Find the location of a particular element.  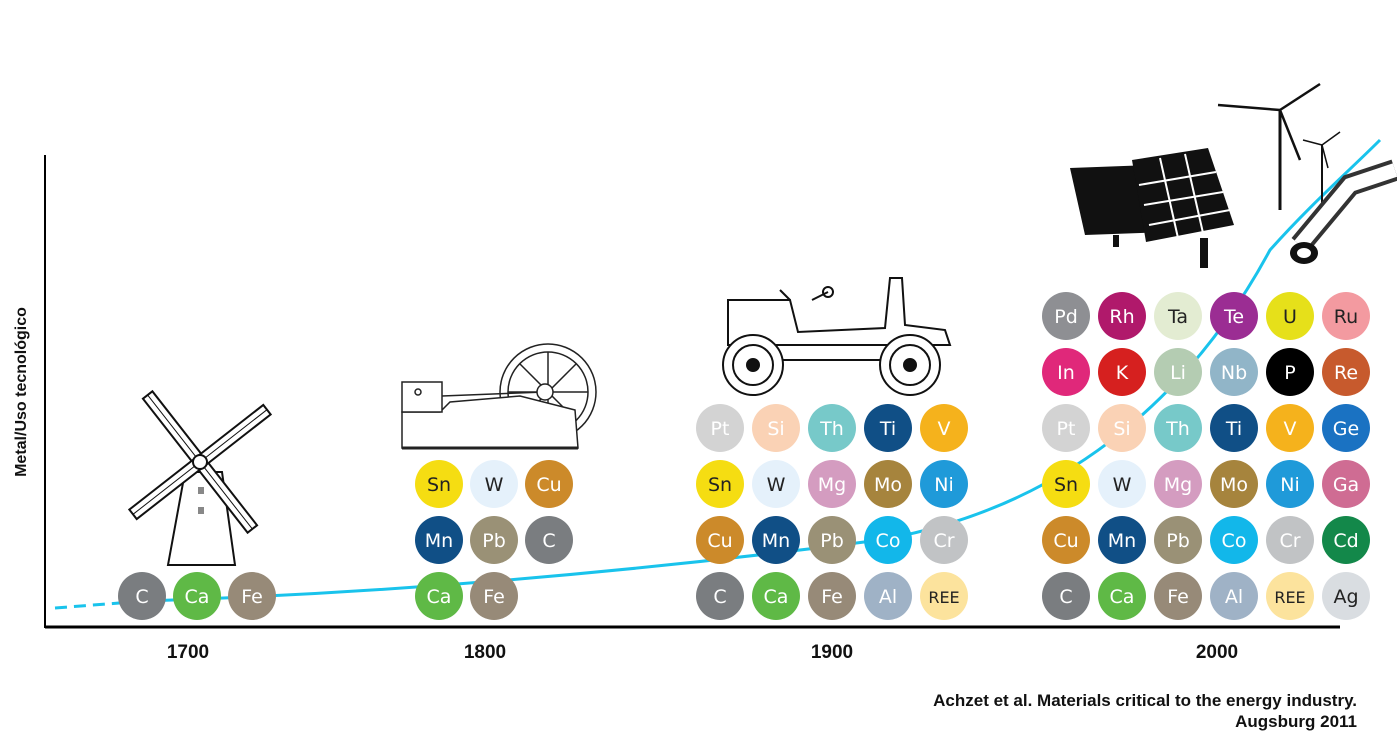

steam-engine-icon is located at coordinates (499, 396).